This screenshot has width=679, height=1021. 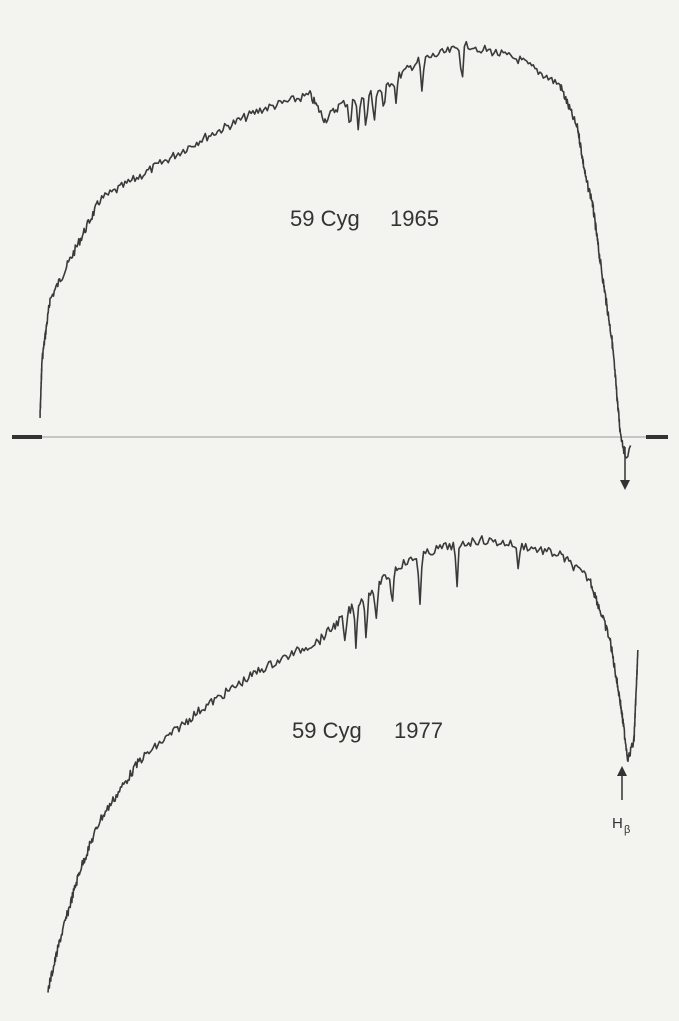 What do you see at coordinates (627, 830) in the screenshot?
I see `line-marker-subscript: β` at bounding box center [627, 830].